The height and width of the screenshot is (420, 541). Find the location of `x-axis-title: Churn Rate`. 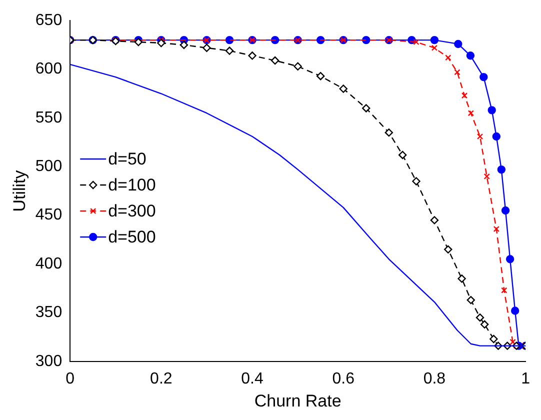

x-axis-title: Churn Rate is located at coordinates (298, 400).